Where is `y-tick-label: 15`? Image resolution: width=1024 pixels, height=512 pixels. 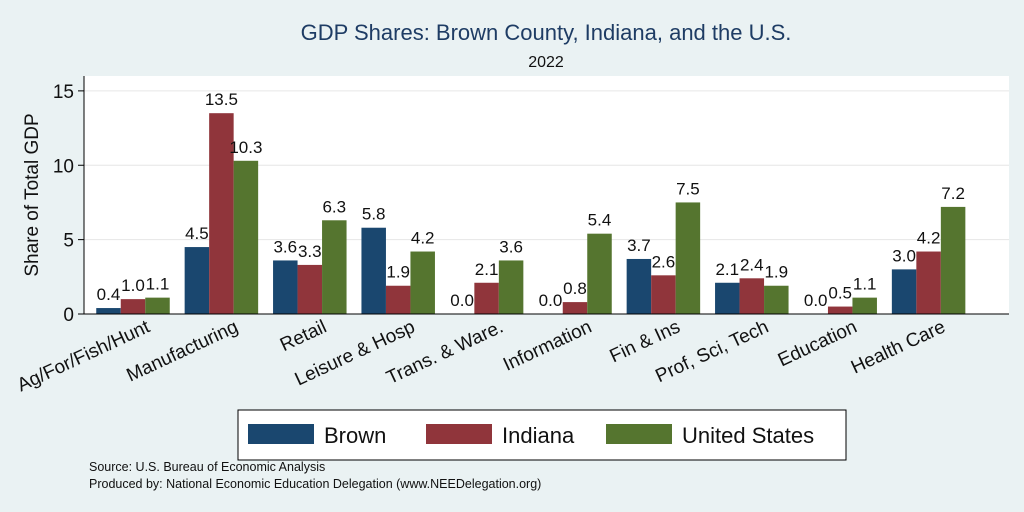 y-tick-label: 15 is located at coordinates (63, 92).